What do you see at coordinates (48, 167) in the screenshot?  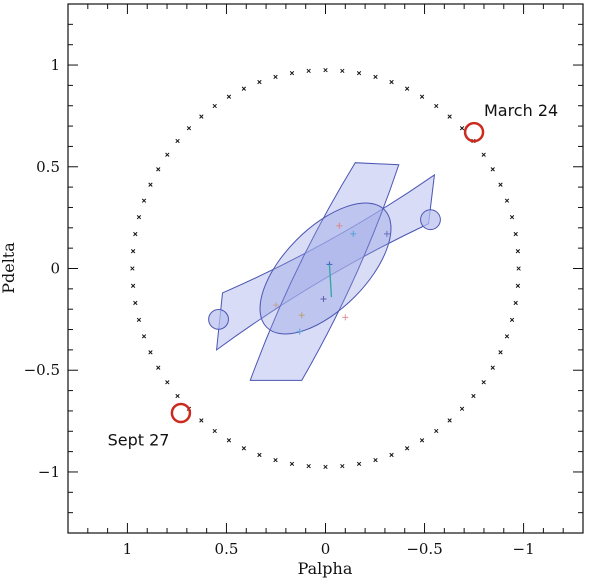 I see `y-tick-label: 0.5` at bounding box center [48, 167].